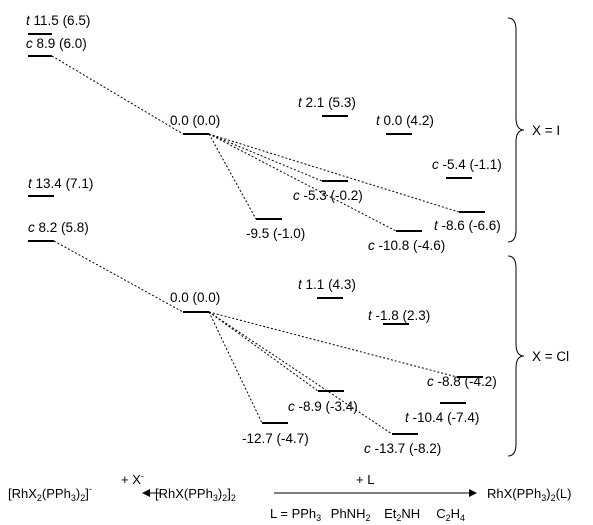 This screenshot has height=525, width=593. Describe the element at coordinates (546, 130) in the screenshot. I see `bracket-label: X = I` at that location.